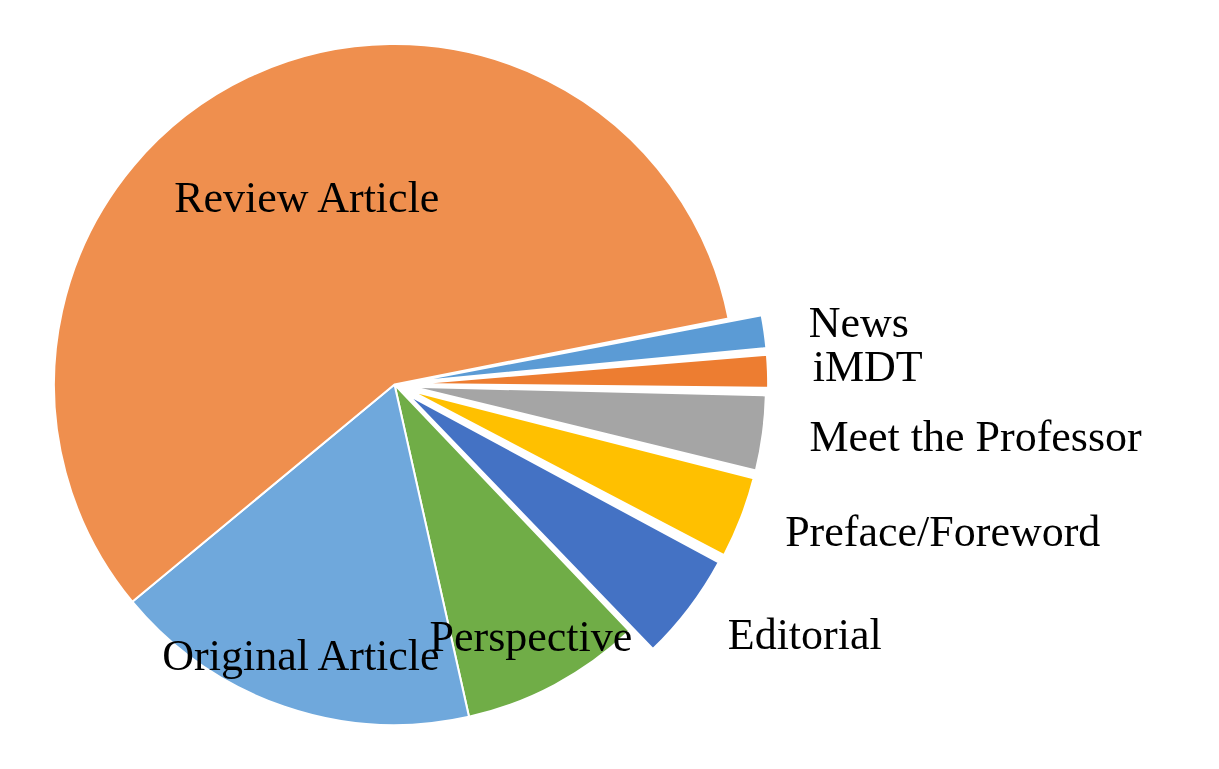 The width and height of the screenshot is (1219, 769). I want to click on slice-label: Preface/Foreword, so click(943, 532).